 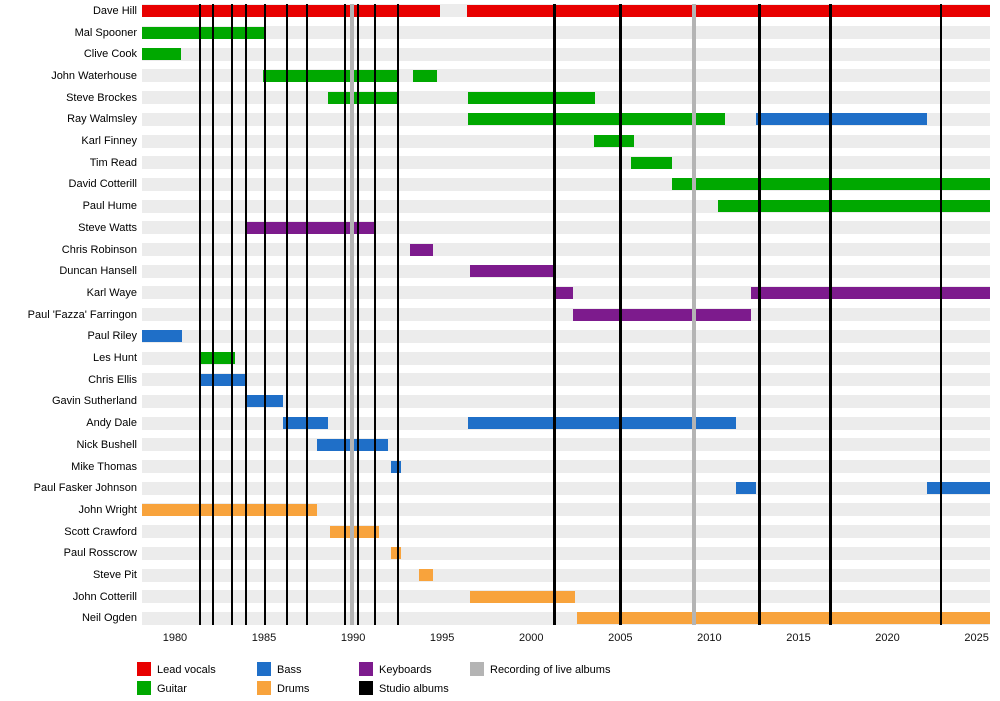 What do you see at coordinates (662, 314) in the screenshot?
I see `timeline-bar-paul-fazza-farringon-keyboards` at bounding box center [662, 314].